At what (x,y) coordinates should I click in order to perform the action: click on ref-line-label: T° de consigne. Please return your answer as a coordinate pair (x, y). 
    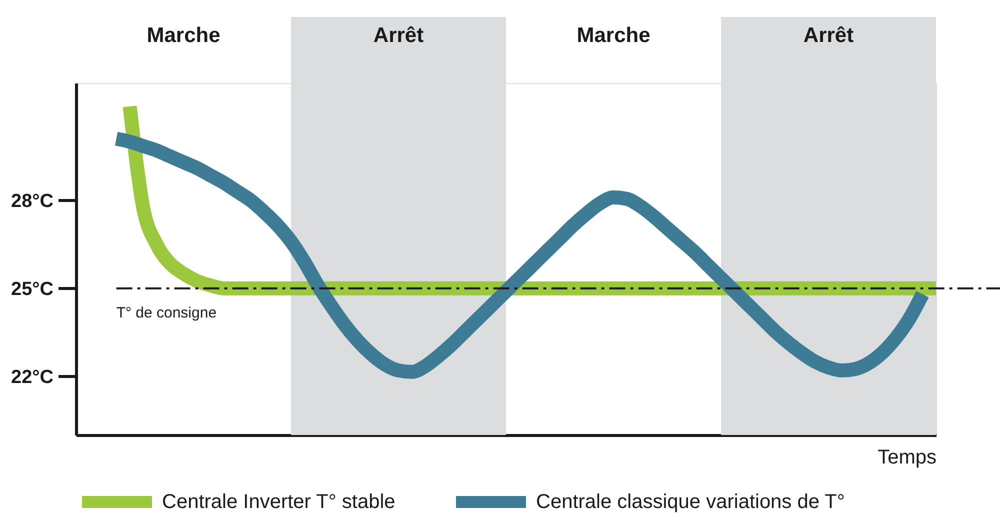
    Looking at the image, I should click on (166, 313).